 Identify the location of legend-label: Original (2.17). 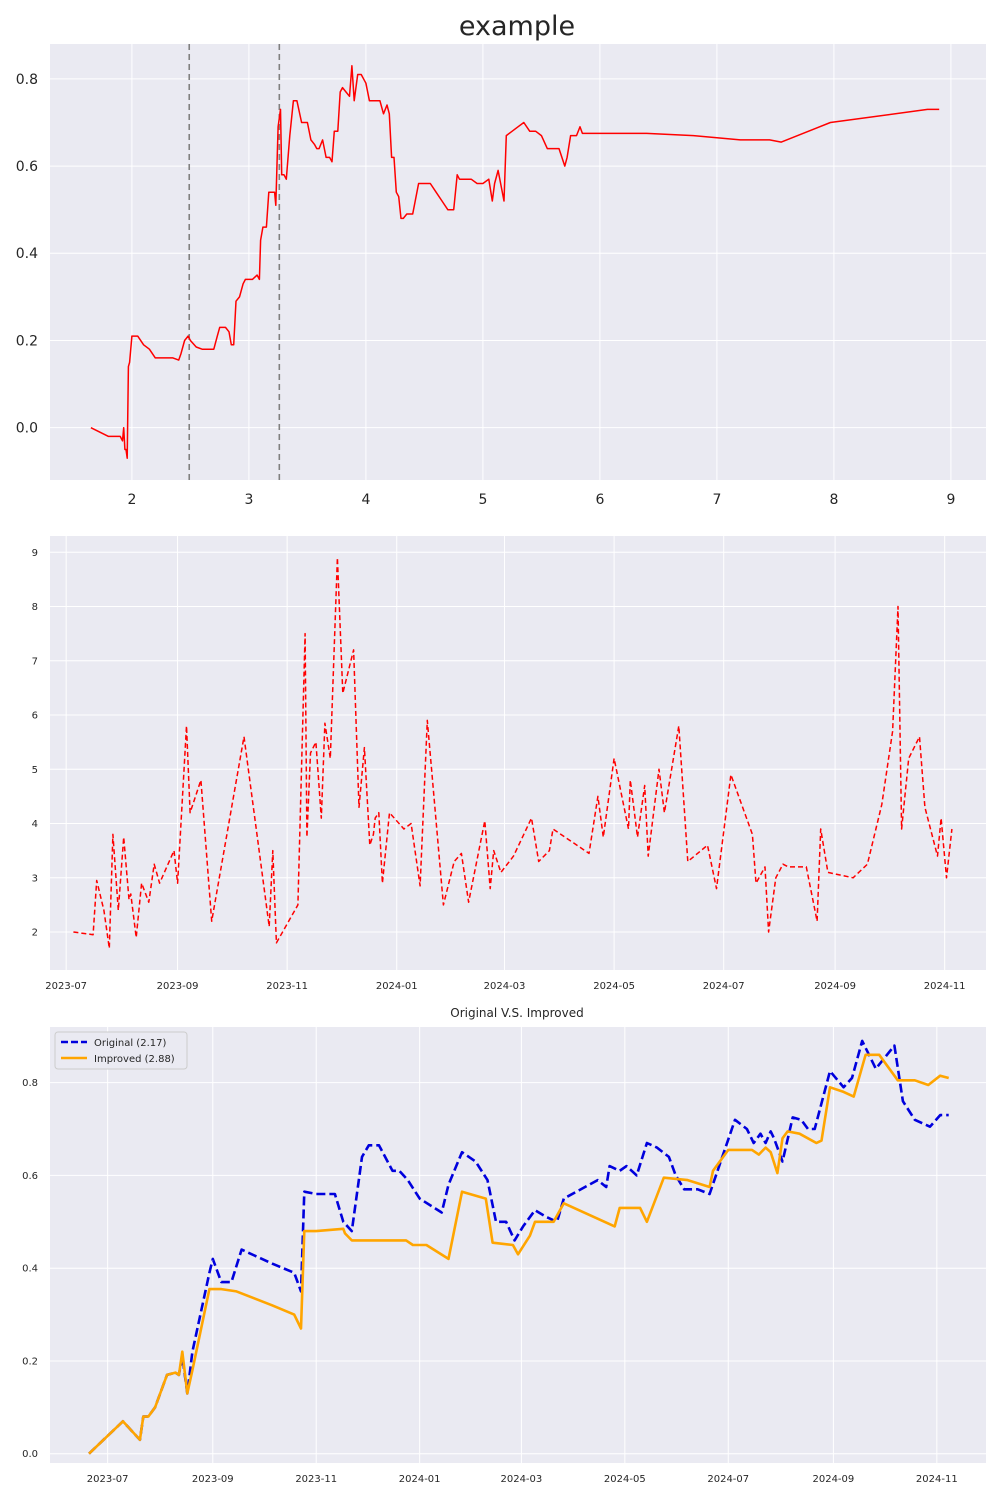
(130, 1043).